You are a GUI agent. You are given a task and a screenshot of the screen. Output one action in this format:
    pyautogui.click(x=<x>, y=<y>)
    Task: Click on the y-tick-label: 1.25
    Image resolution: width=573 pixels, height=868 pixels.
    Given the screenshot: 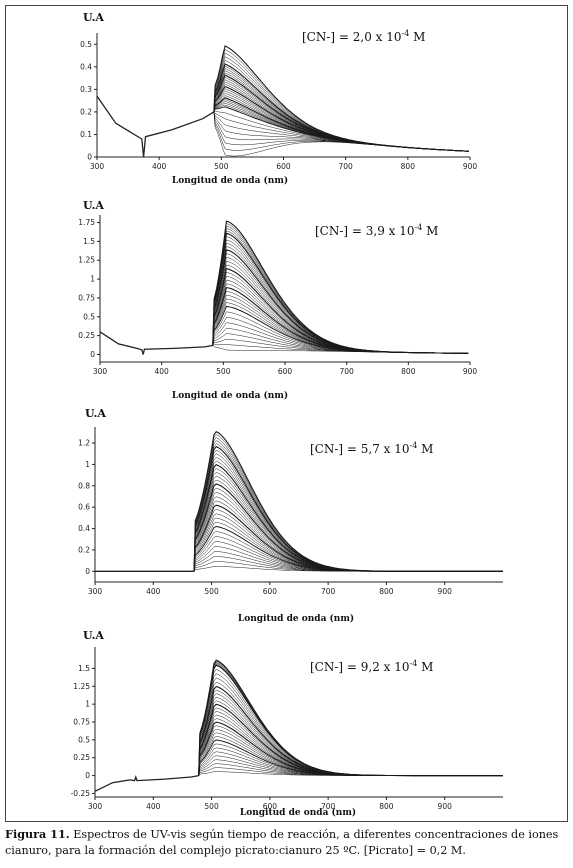 What is the action you would take?
    pyautogui.click(x=86, y=260)
    